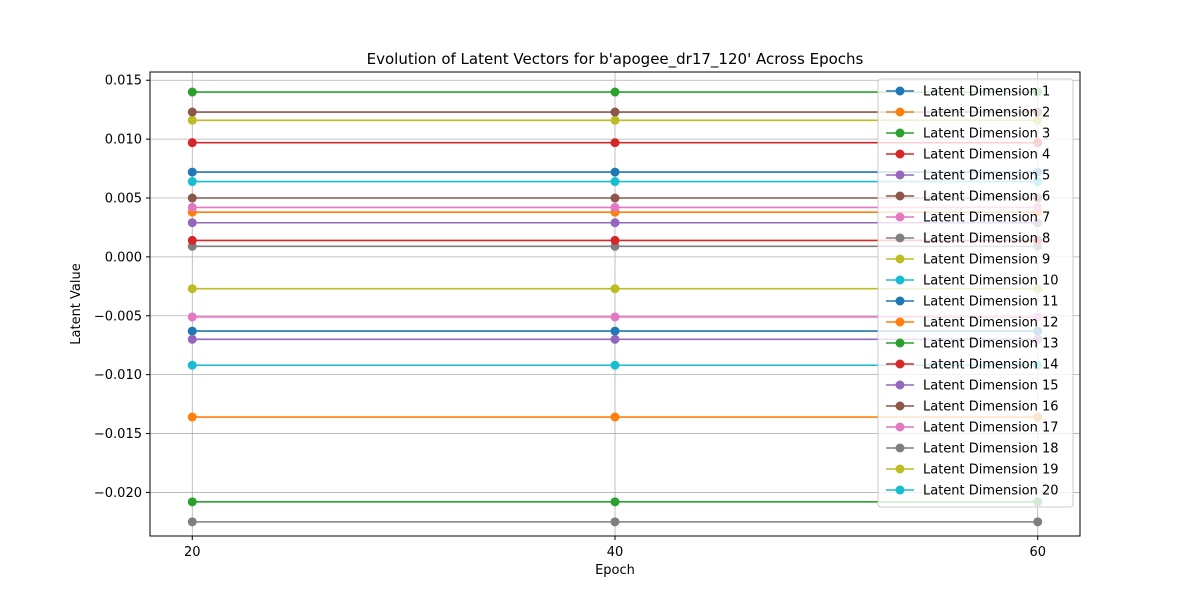 The width and height of the screenshot is (1200, 604). I want to click on legend-item: Latent Dimension 9, so click(968, 260).